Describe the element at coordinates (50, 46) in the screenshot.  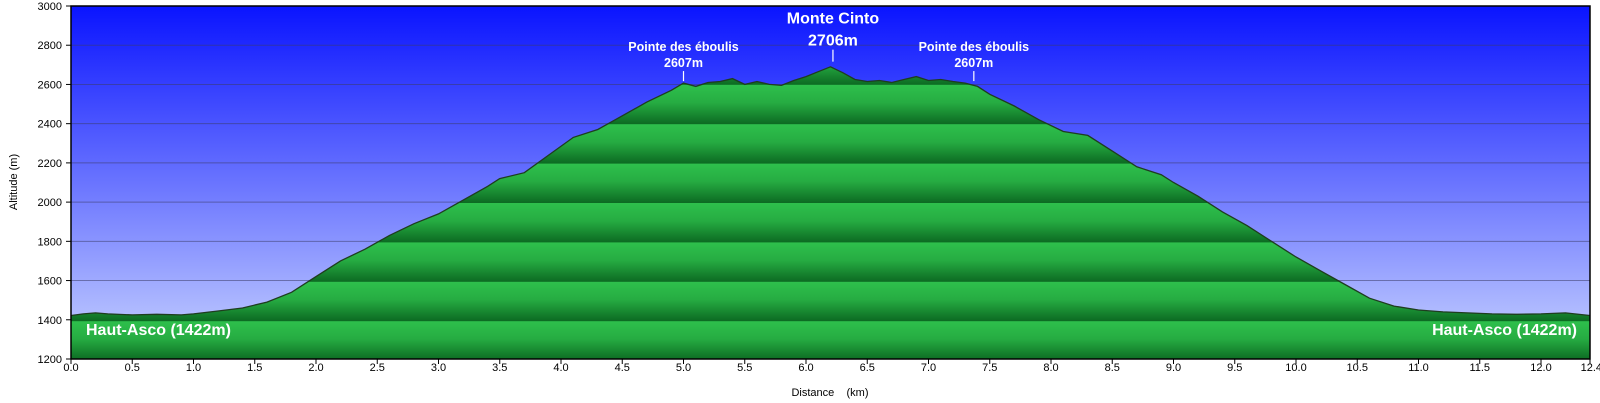
I see `y-tick-label: 2800` at that location.